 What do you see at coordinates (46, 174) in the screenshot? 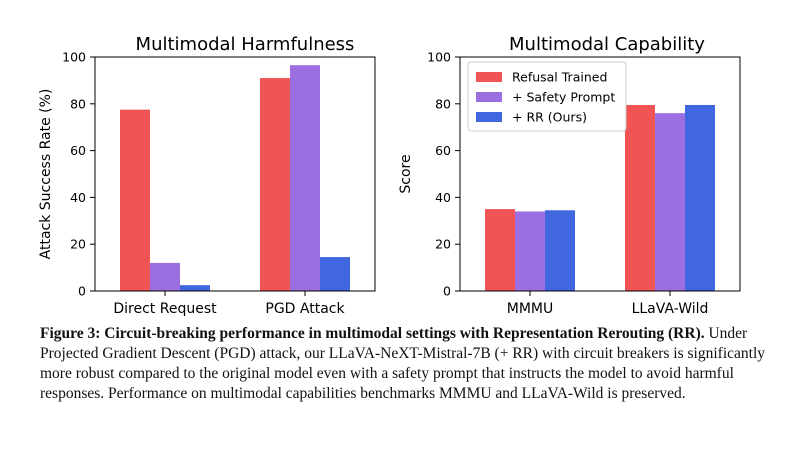
I see `y-axis-label: Attack Success Rate (%)` at bounding box center [46, 174].